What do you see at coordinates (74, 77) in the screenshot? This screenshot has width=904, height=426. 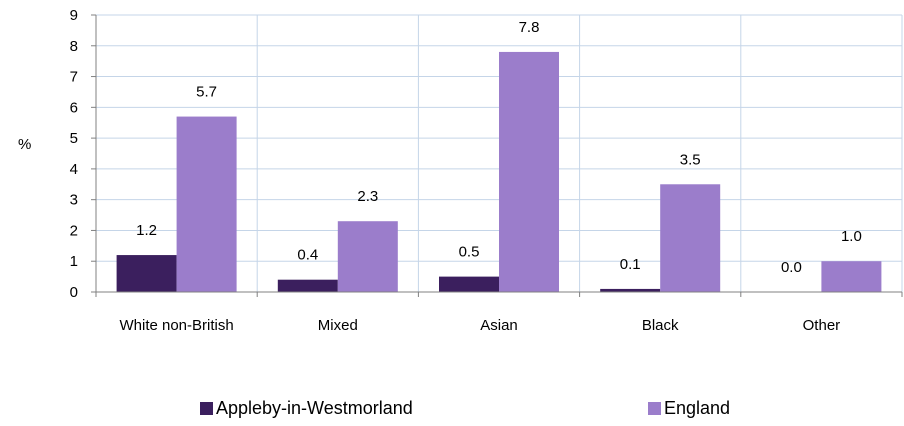 I see `y-tick-label: 7` at bounding box center [74, 77].